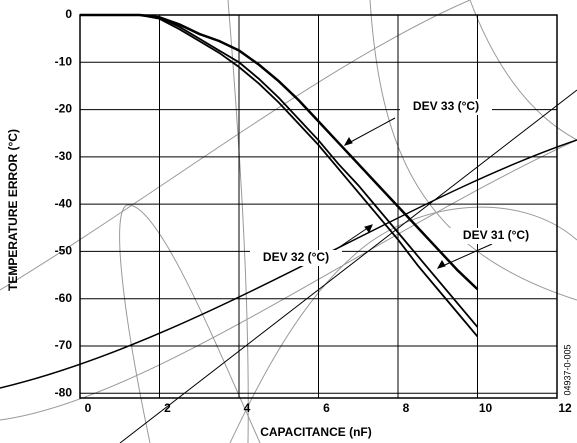 The height and width of the screenshot is (443, 577). What do you see at coordinates (64, 61) in the screenshot?
I see `y-tick-label: -10` at bounding box center [64, 61].